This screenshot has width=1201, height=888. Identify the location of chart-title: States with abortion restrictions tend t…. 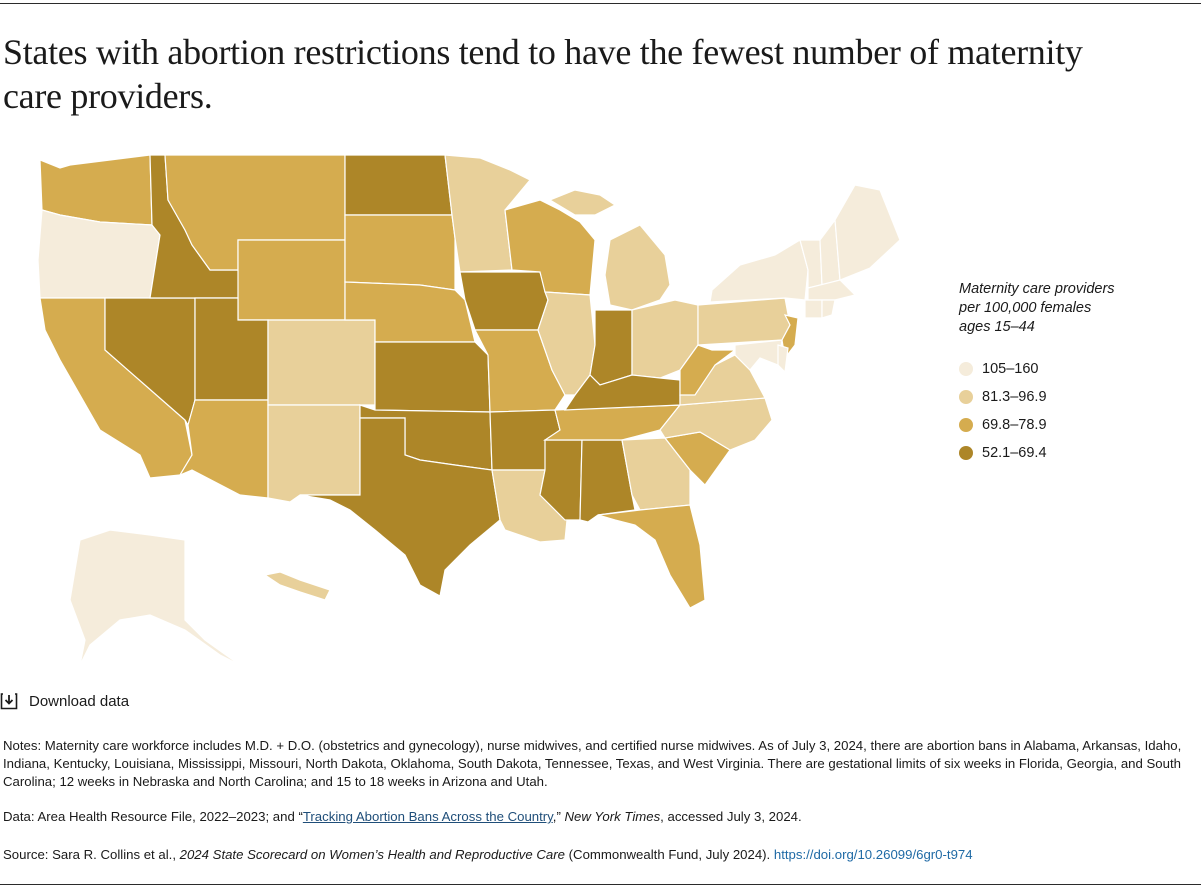
(543, 74).